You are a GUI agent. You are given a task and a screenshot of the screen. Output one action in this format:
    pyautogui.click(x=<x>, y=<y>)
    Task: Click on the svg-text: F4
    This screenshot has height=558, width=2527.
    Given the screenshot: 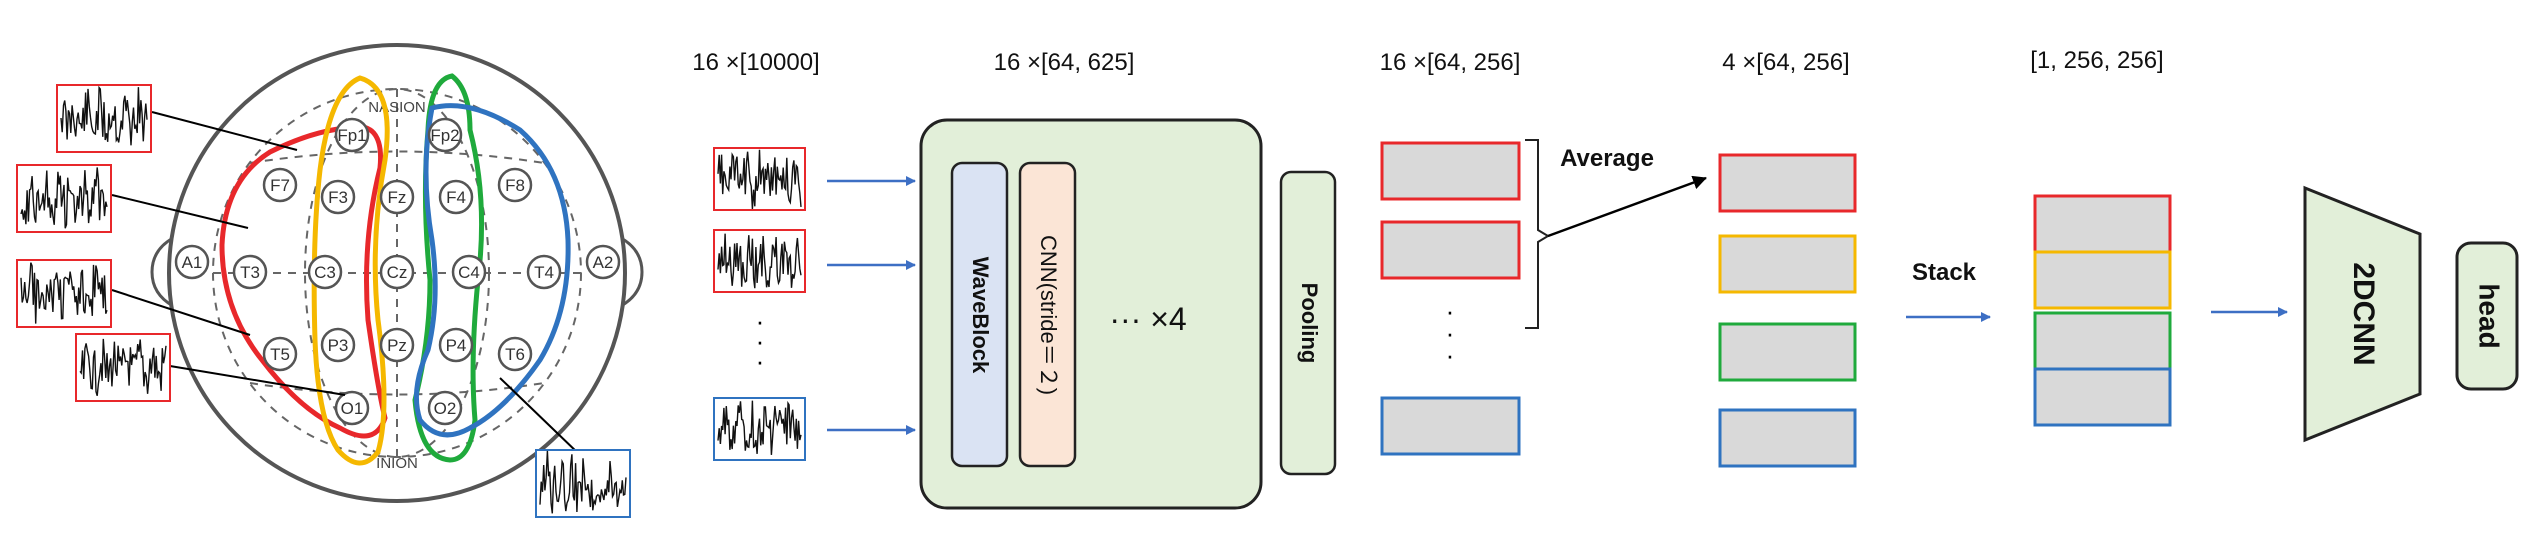 What is the action you would take?
    pyautogui.click(x=456, y=197)
    